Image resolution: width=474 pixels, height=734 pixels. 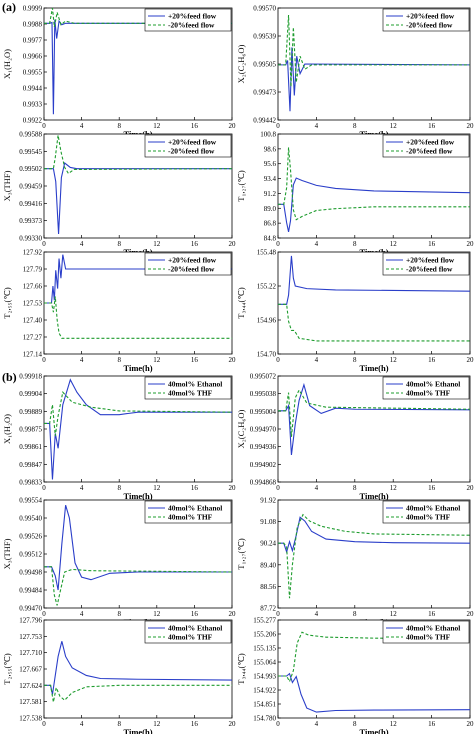 I want to click on y-tick-label: 0.995038, so click(x=263, y=394).